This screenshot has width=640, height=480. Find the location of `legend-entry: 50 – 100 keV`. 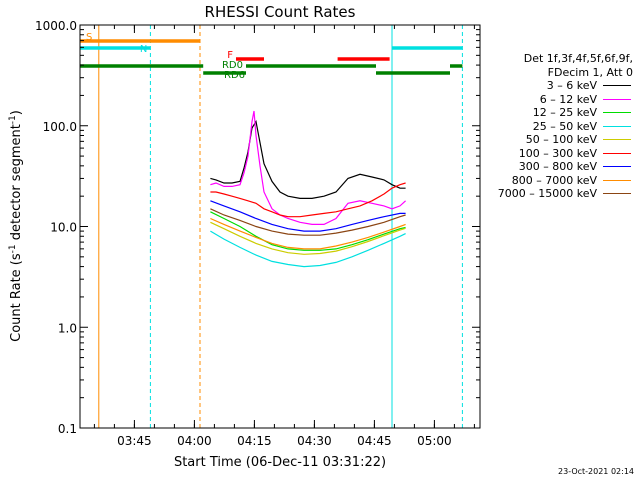

legend-entry: 50 – 100 keV is located at coordinates (558, 140).